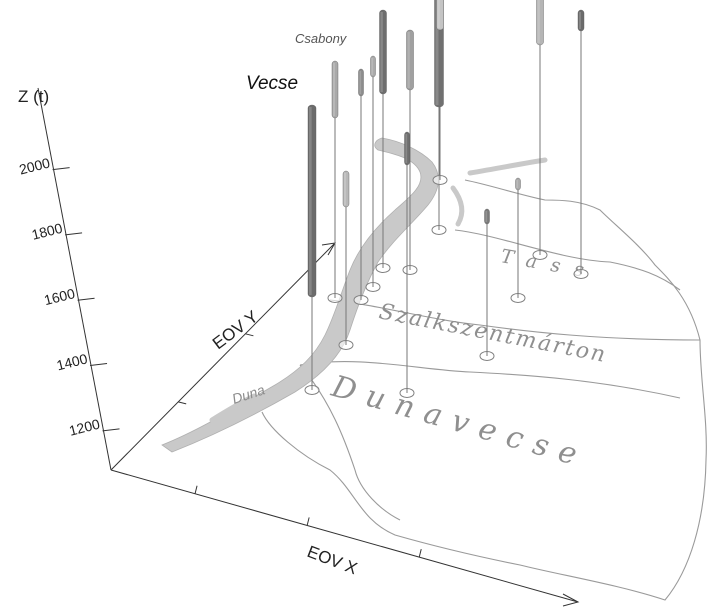 The height and width of the screenshot is (610, 717). I want to click on municipal-border-north, so click(515, 320).